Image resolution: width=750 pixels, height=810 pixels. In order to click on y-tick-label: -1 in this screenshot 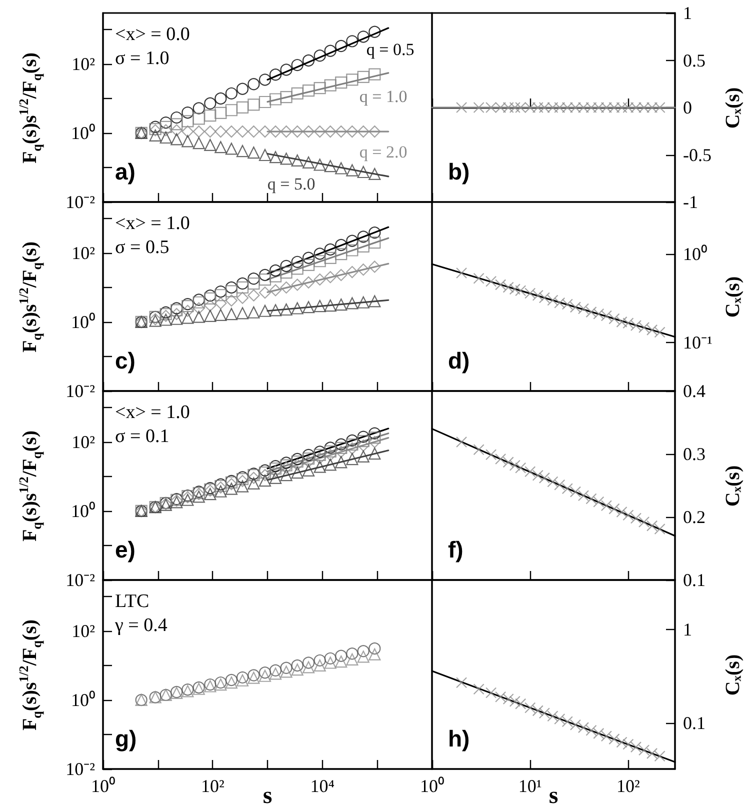, I will do `click(690, 202)`.